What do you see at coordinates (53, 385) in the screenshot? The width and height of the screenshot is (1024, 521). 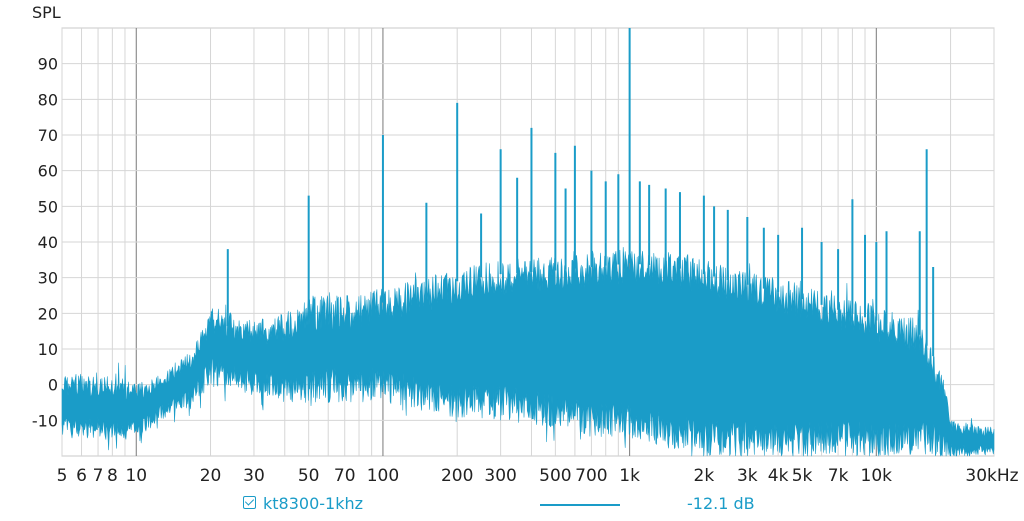 I see `y-tick-label: 0` at bounding box center [53, 385].